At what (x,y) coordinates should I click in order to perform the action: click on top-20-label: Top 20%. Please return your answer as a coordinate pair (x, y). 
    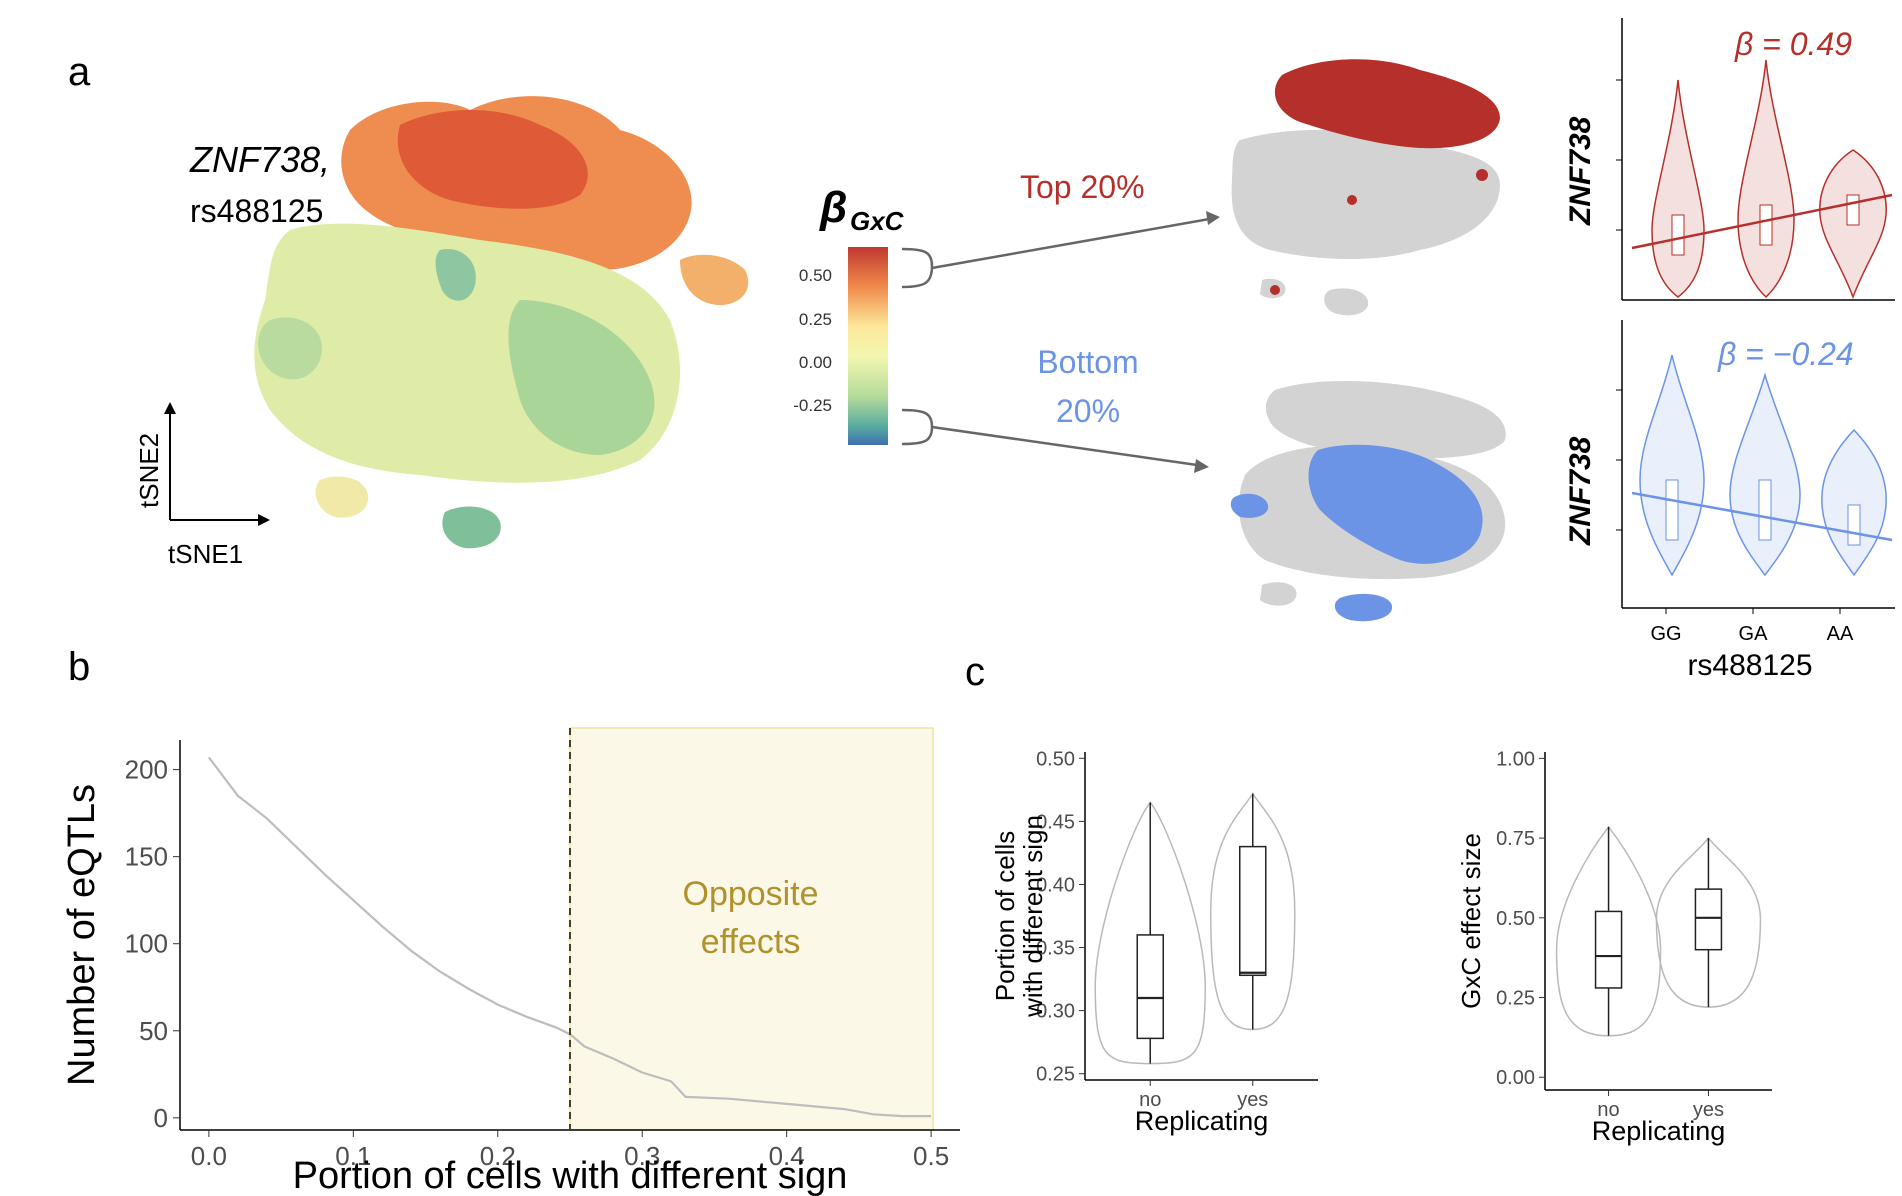
    Looking at the image, I should click on (1082, 187).